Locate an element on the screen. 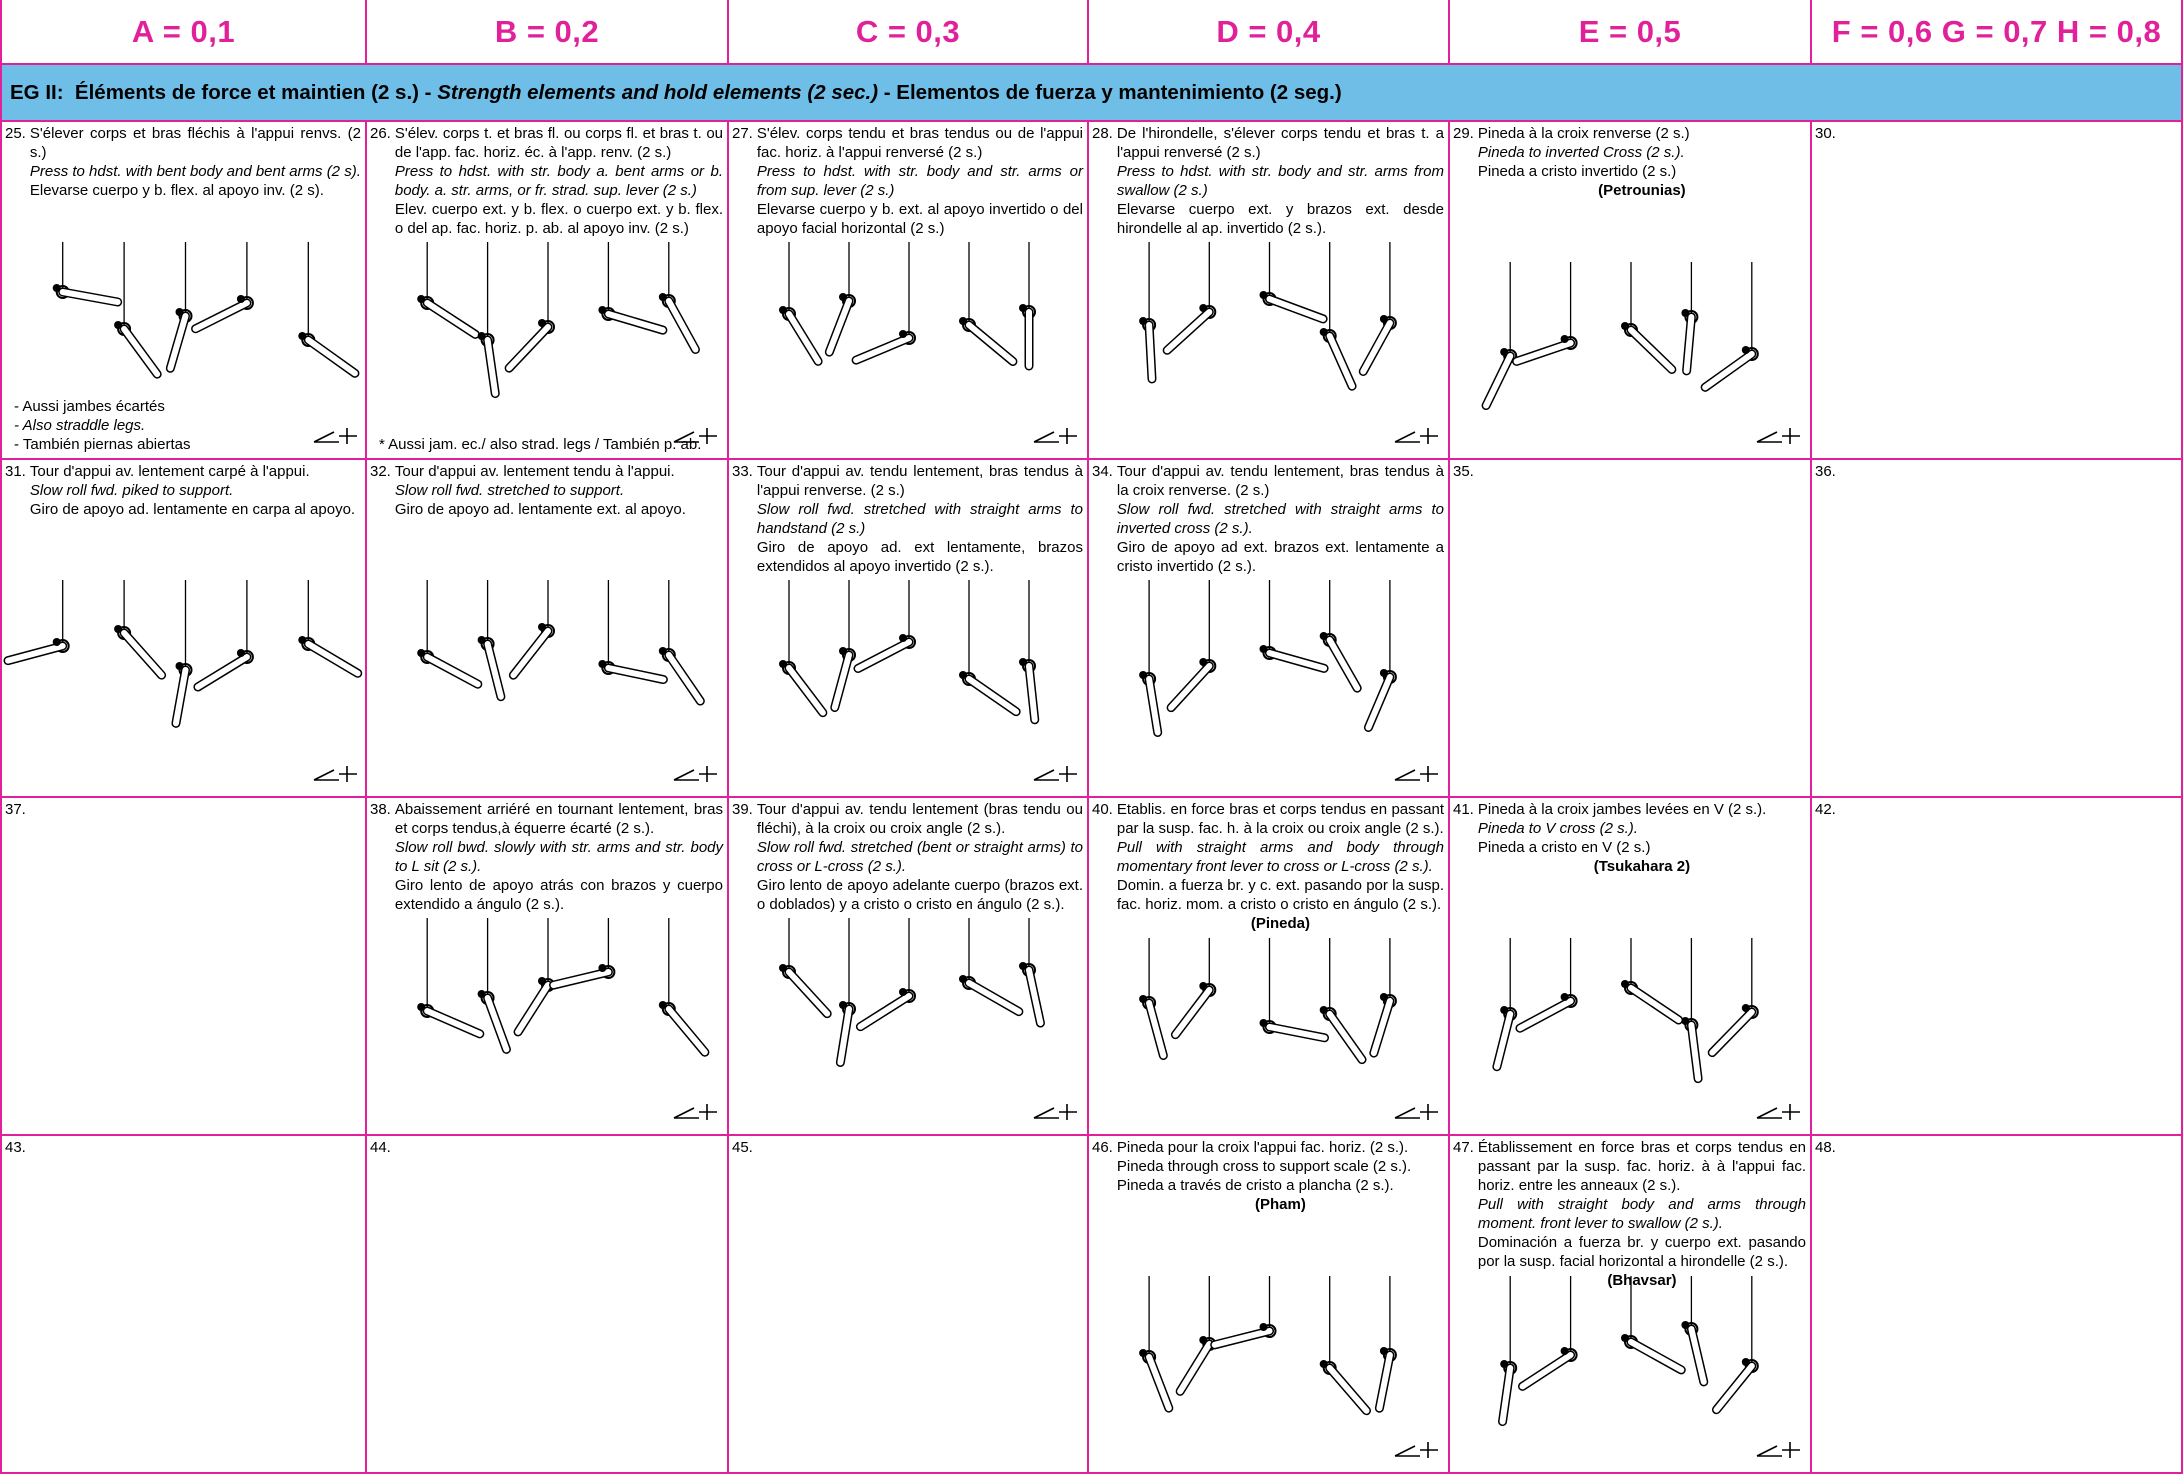 This screenshot has width=2183, height=1474. element-number: 38. is located at coordinates (380, 809).